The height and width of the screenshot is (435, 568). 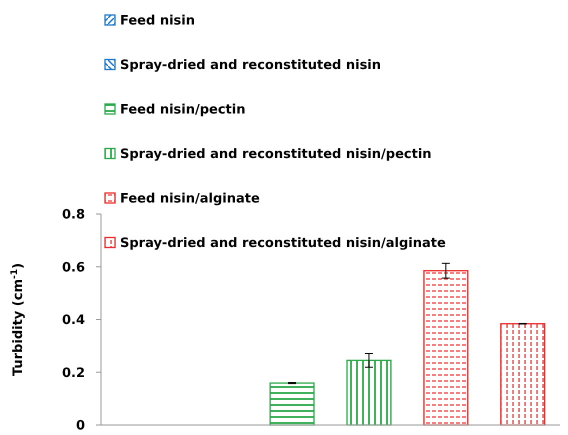 What do you see at coordinates (283, 244) in the screenshot?
I see `legend-label: Spray-dried and reconstituted nisin/alginate` at bounding box center [283, 244].